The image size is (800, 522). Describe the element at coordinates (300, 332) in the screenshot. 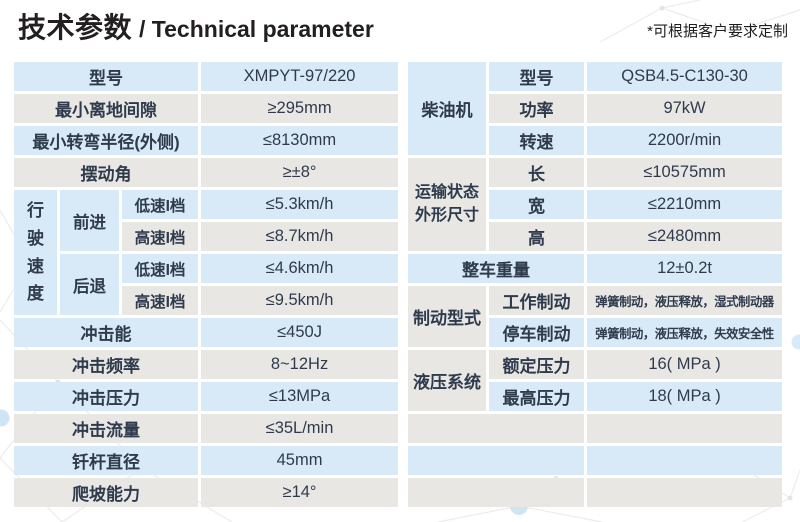

I see `value-cell: ≤450J` at that location.